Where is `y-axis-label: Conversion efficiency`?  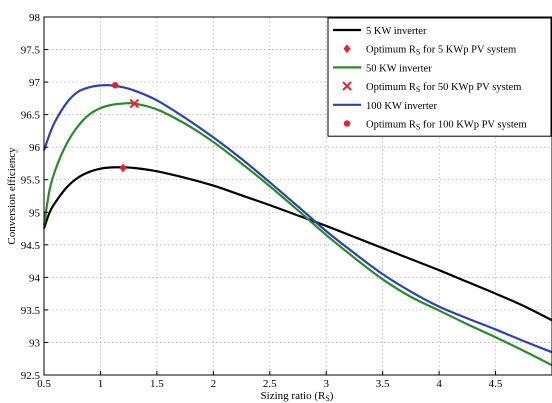
y-axis-label: Conversion efficiency is located at coordinates (12, 196).